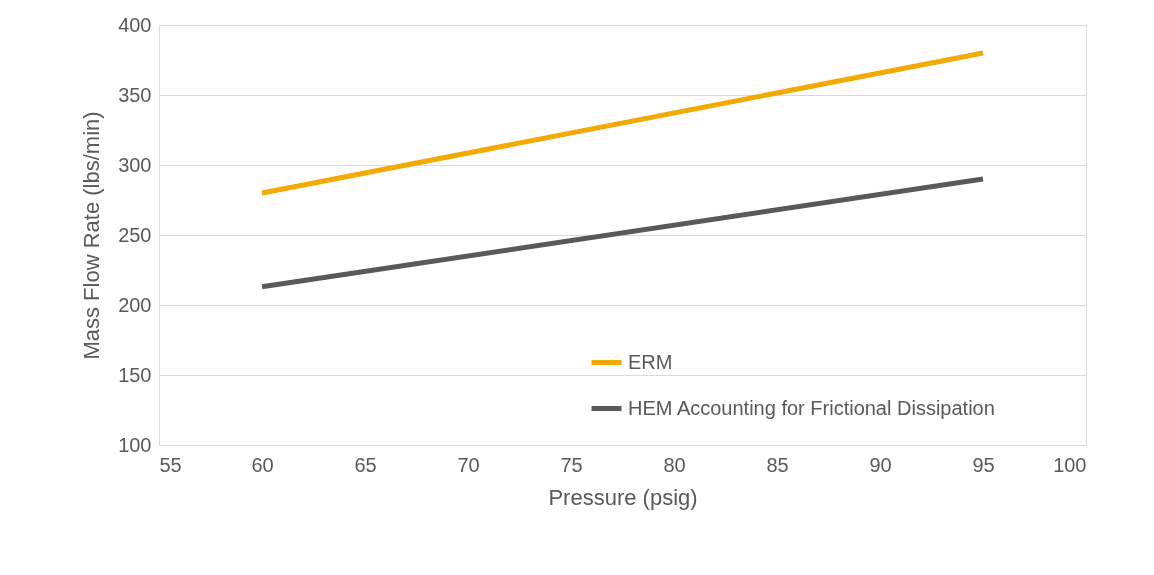 Image resolution: width=1154 pixels, height=575 pixels. I want to click on legend-label: HEM Accounting for Frictional Dissipation, so click(811, 407).